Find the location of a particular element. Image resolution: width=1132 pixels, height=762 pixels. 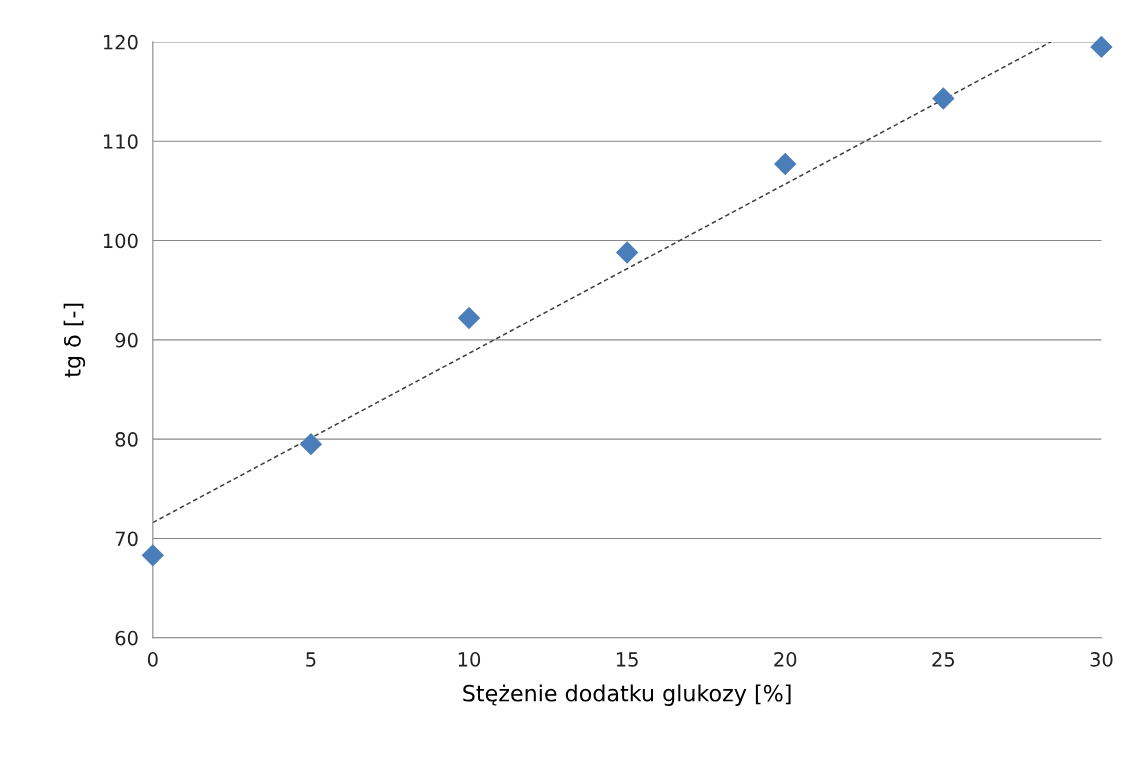

x-tick-label: 0 is located at coordinates (152, 659).